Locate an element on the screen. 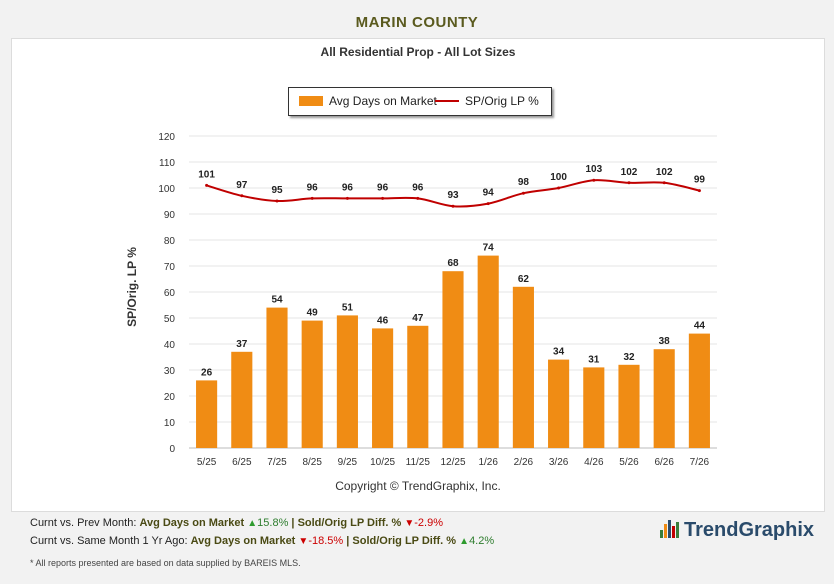  x-tick-label: 6/25 is located at coordinates (242, 462).